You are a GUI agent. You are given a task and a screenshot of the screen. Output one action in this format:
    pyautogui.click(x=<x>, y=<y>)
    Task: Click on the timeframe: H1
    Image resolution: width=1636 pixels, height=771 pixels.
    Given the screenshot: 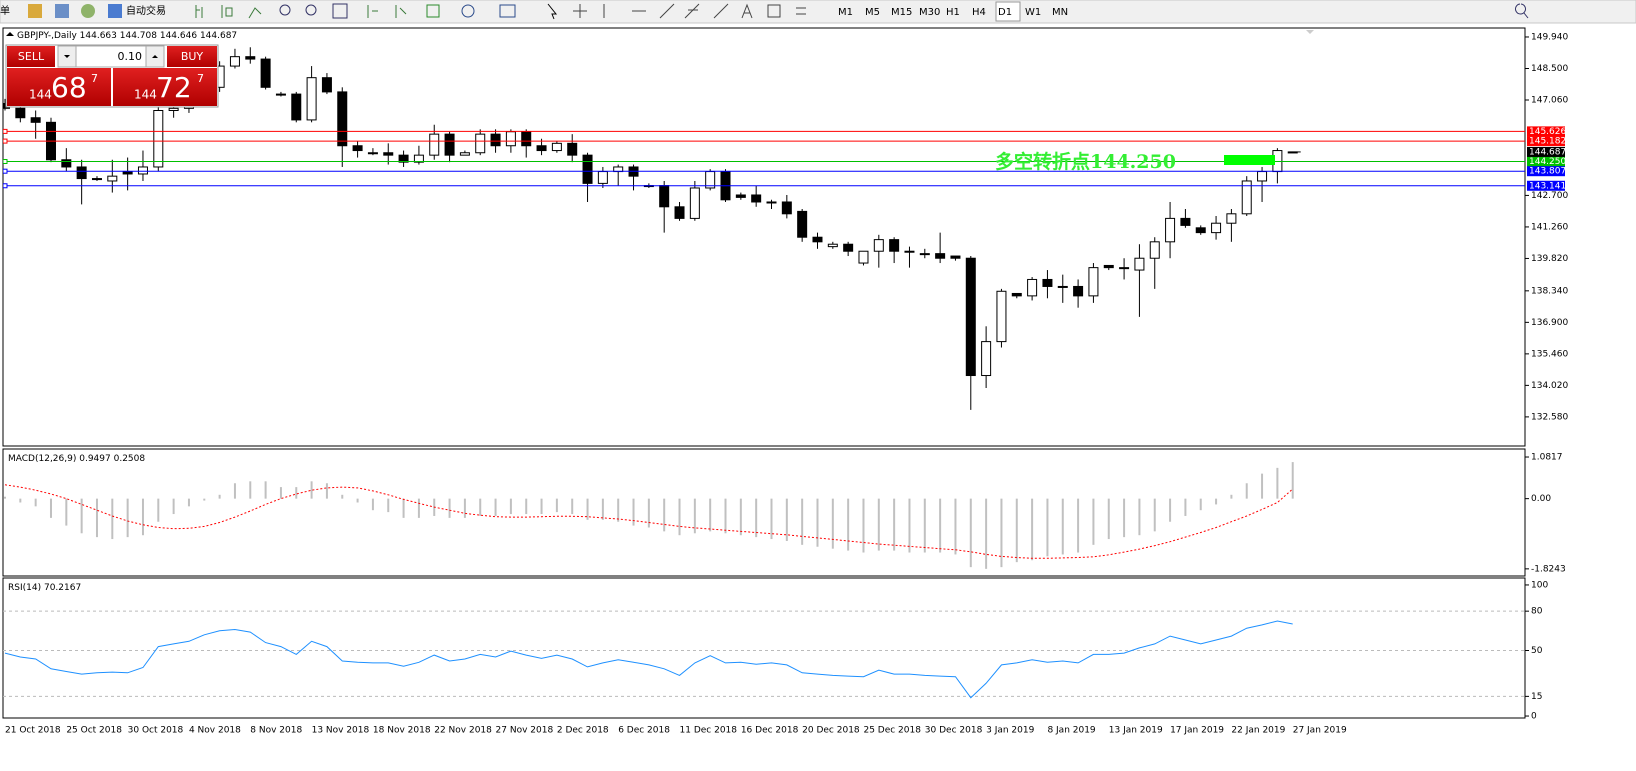 What is the action you would take?
    pyautogui.click(x=953, y=12)
    